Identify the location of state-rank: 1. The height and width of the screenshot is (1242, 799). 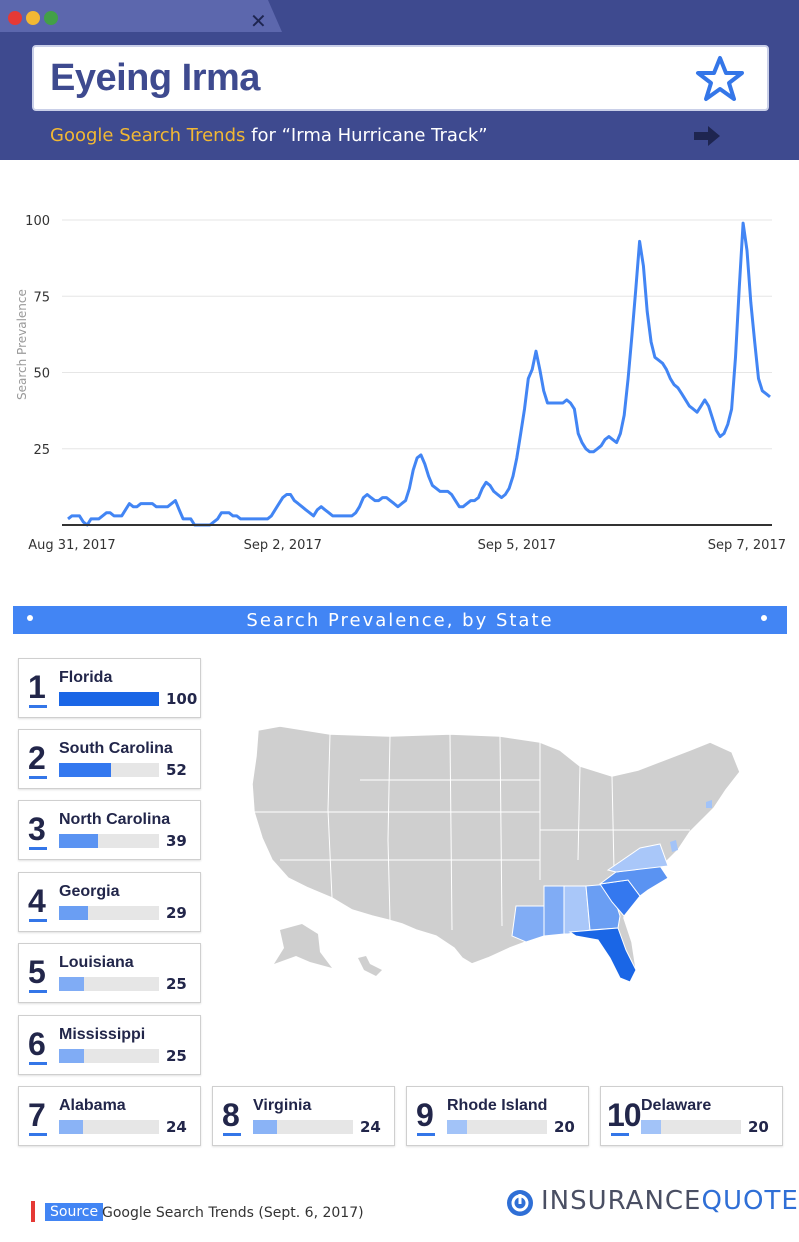
(37, 687).